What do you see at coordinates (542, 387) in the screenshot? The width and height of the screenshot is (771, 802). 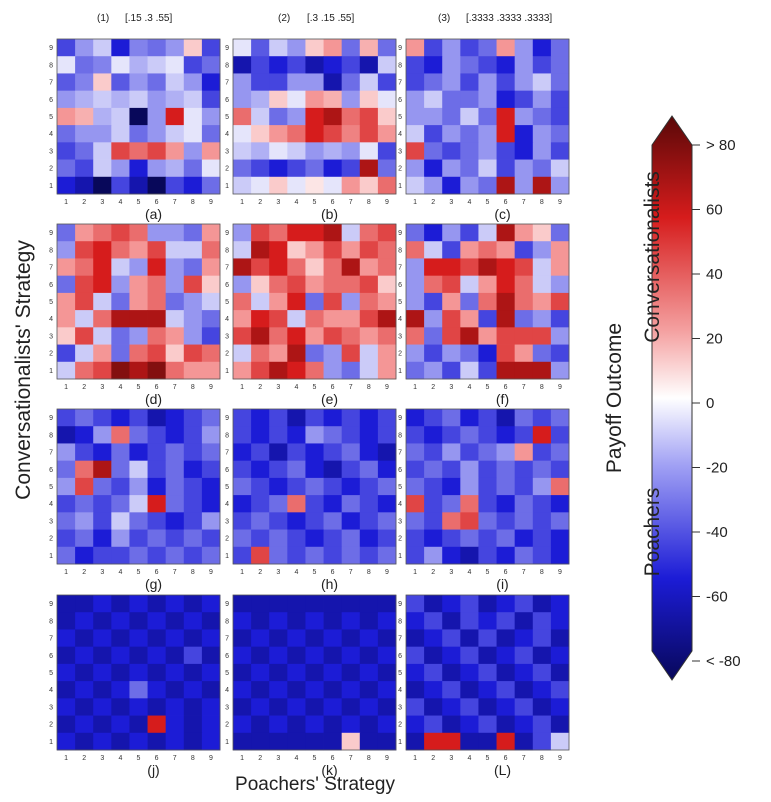 I see `x-tick-label: 8` at bounding box center [542, 387].